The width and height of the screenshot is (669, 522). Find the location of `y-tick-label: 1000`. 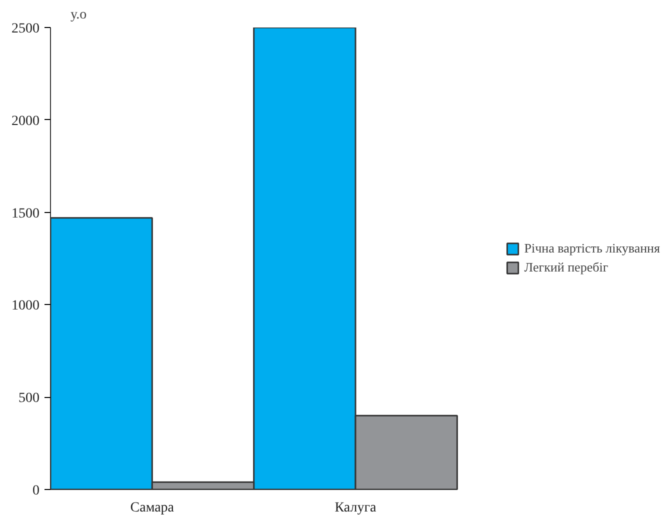

y-tick-label: 1000 is located at coordinates (26, 306).